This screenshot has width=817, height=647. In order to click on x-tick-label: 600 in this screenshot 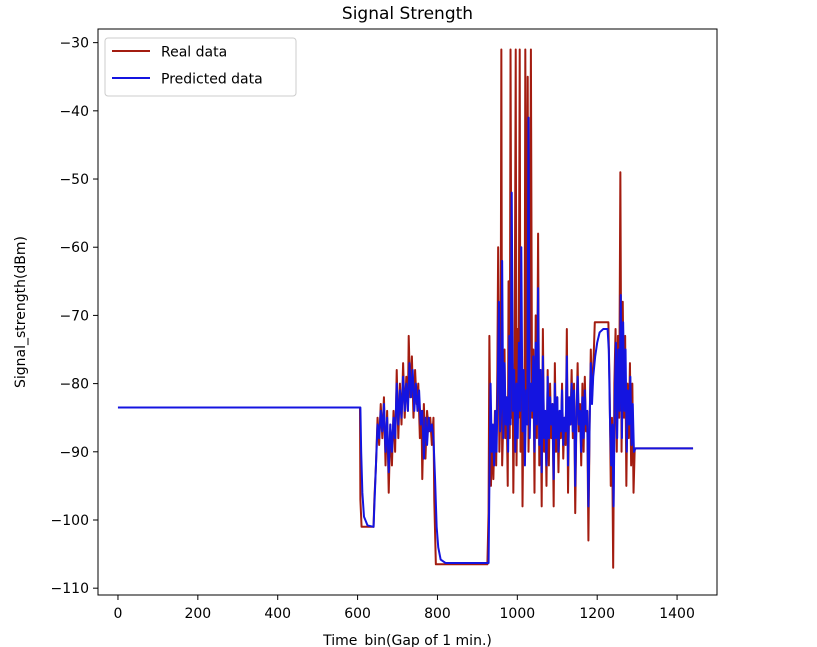, I will do `click(357, 614)`.